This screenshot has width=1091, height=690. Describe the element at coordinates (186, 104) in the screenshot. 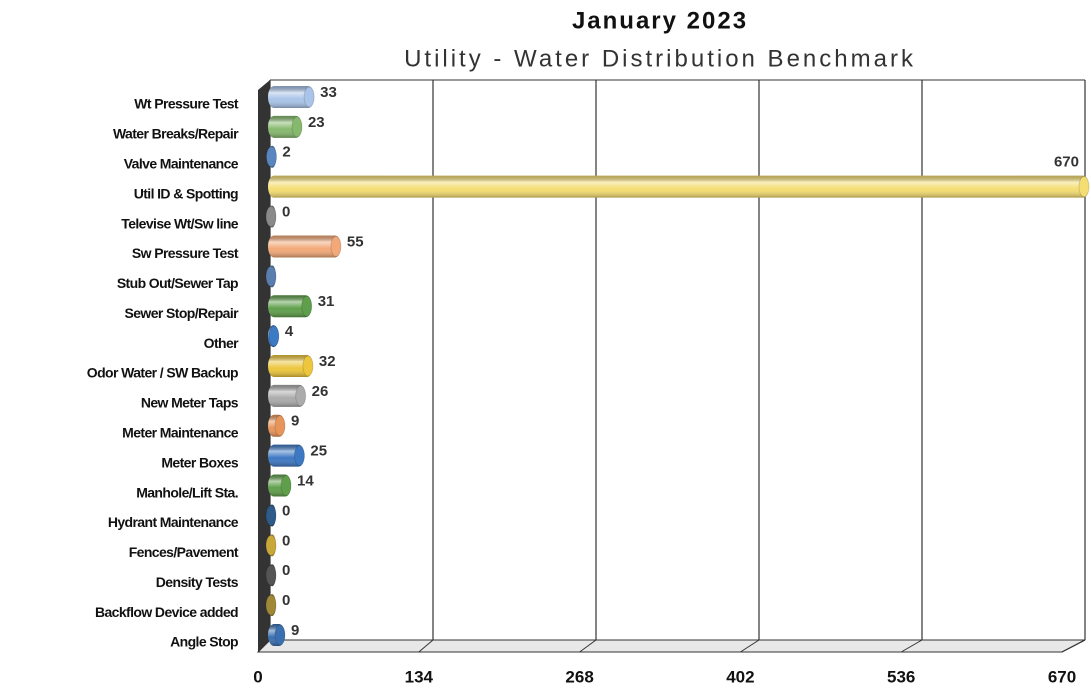

I see `y-tick-label: Wt Pressure Test` at that location.